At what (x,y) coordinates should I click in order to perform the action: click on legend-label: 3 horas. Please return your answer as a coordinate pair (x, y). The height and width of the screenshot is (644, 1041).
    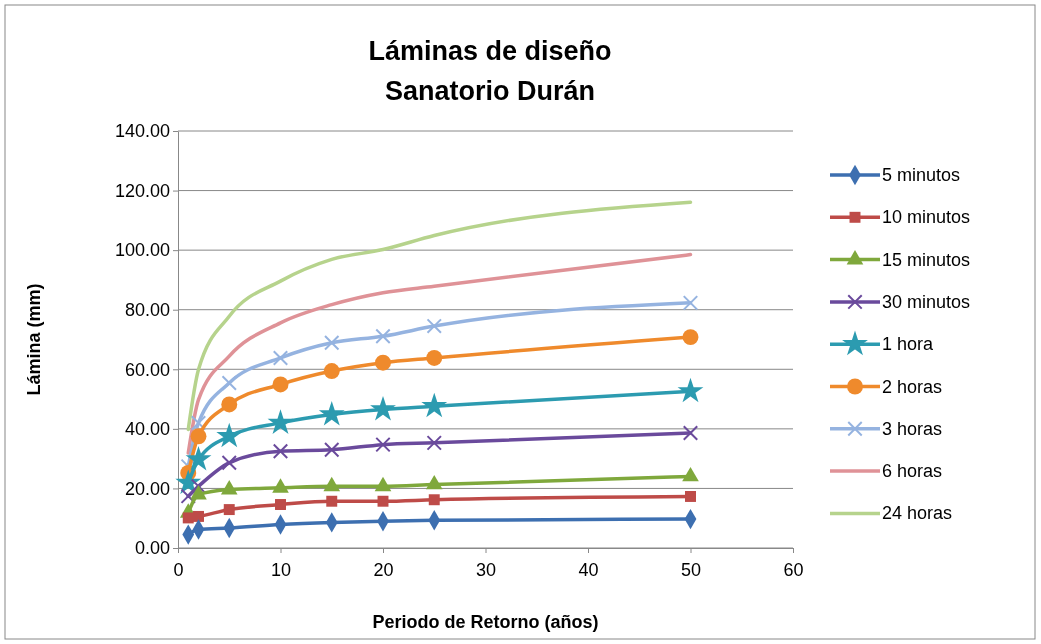
    Looking at the image, I should click on (912, 428).